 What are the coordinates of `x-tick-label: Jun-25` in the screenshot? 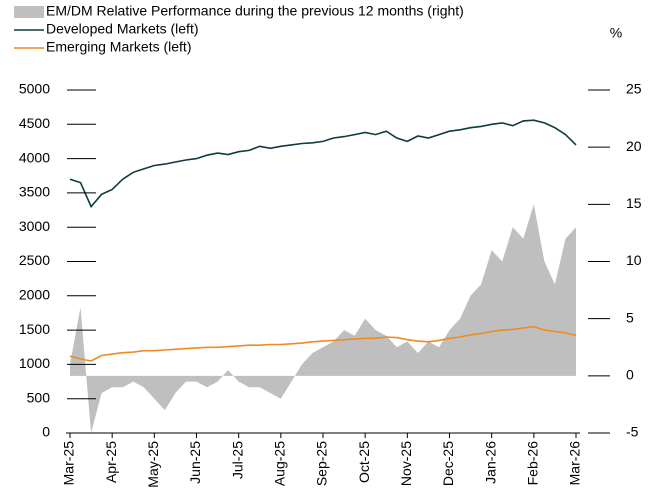 It's located at (195, 462).